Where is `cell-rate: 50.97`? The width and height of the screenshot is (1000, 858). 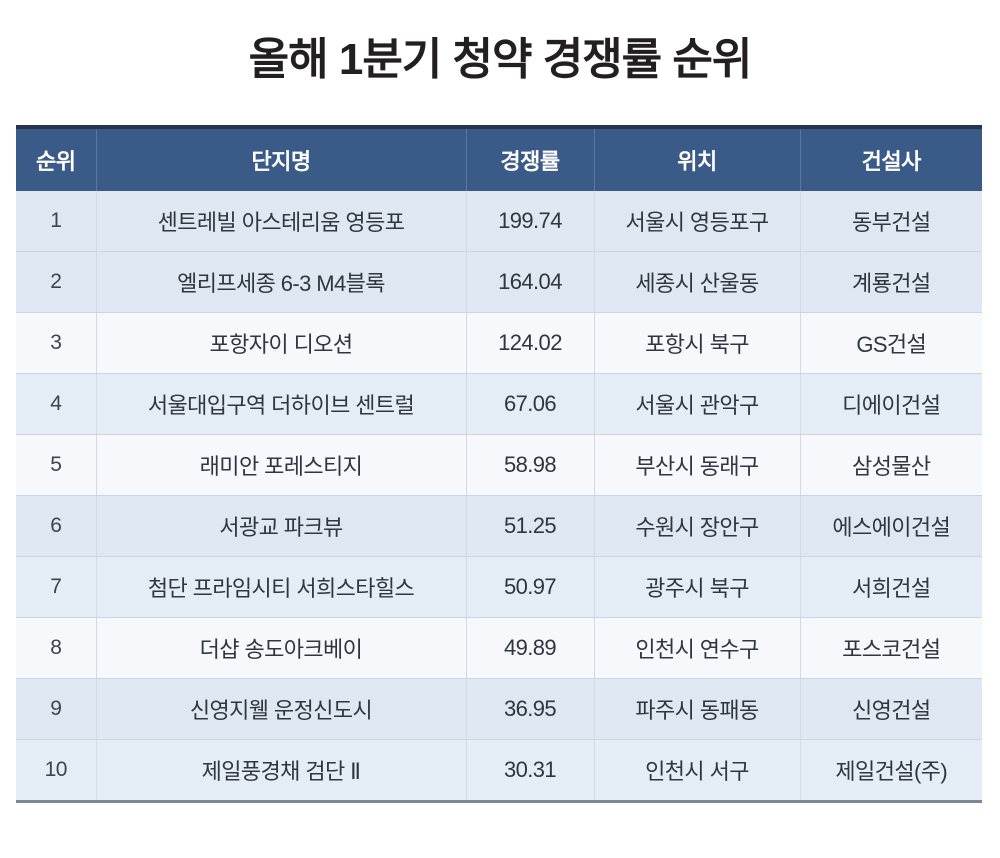 cell-rate: 50.97 is located at coordinates (530, 587).